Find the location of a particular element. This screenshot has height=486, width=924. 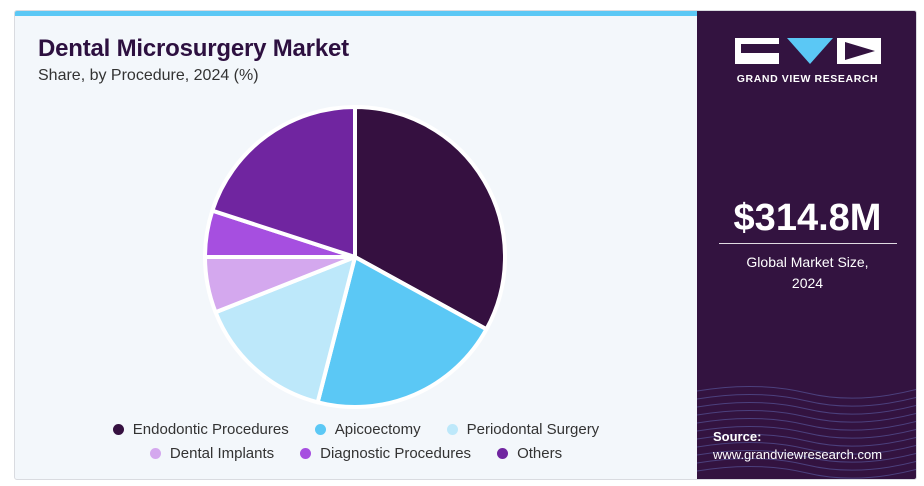

legend-label: Periodontal Surgery is located at coordinates (533, 429).